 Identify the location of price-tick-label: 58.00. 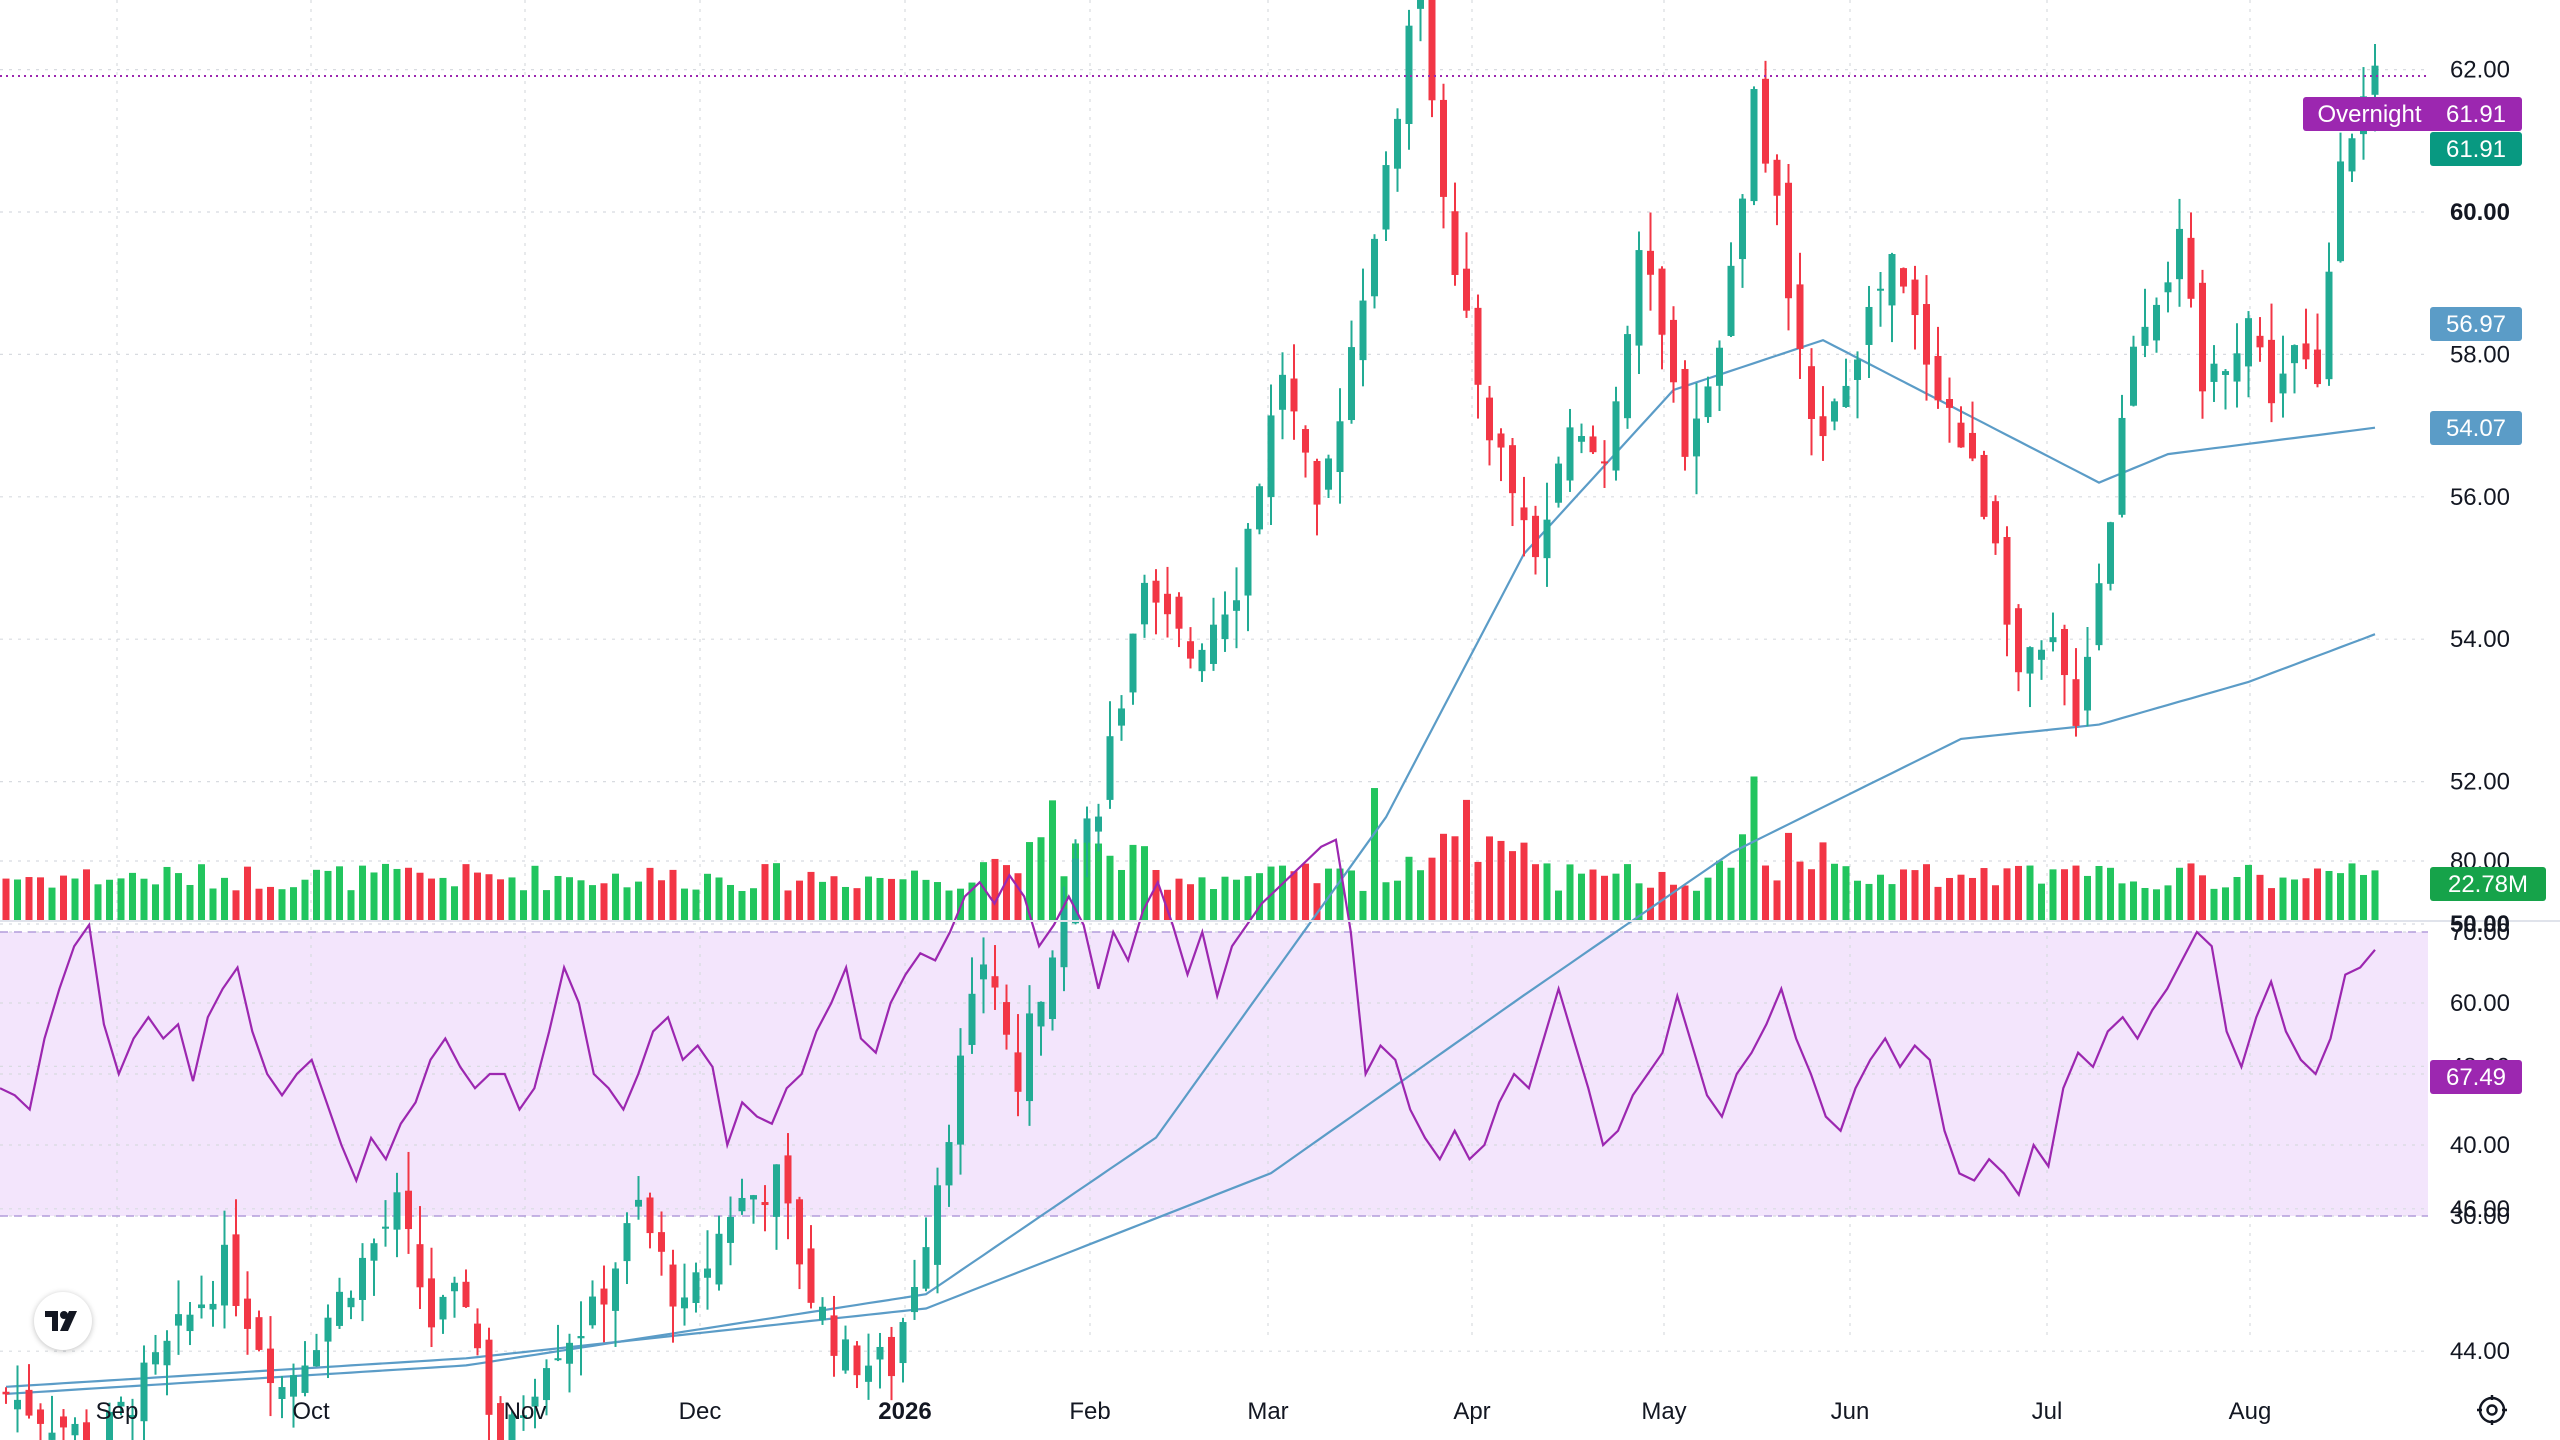
(2480, 354).